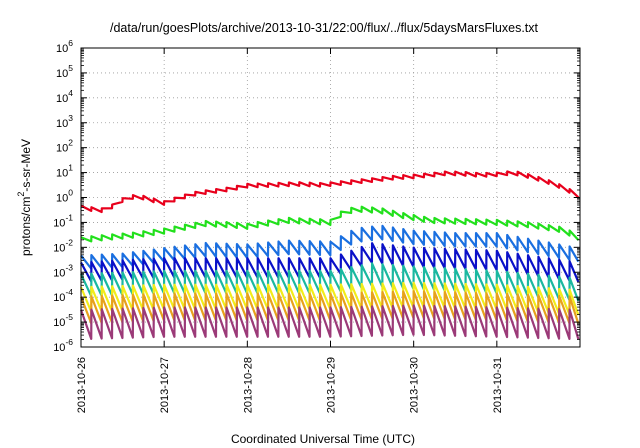  Describe the element at coordinates (63, 245) in the screenshot. I see `y-tick-label: 10⁻²` at that location.